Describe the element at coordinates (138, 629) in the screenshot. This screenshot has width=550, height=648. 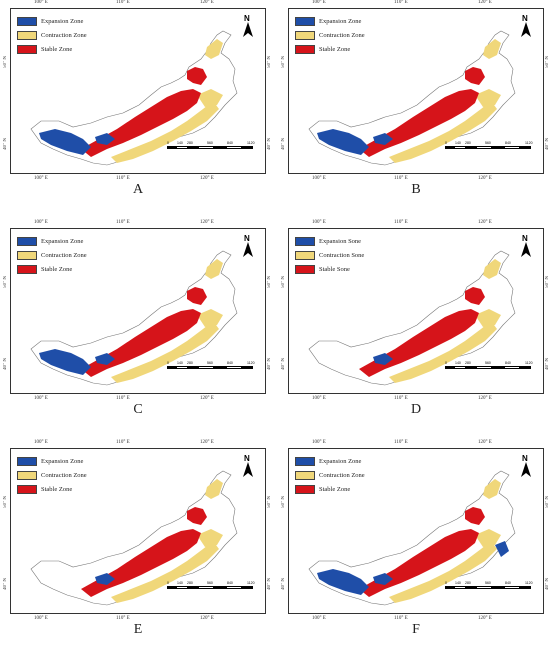
I see `panel-label: E` at that location.